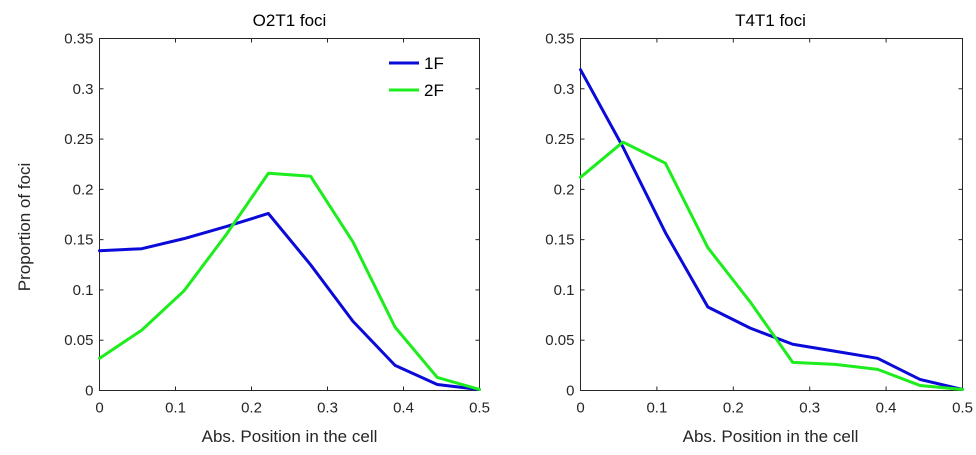 The width and height of the screenshot is (976, 455). Describe the element at coordinates (770, 20) in the screenshot. I see `chart-title: T4T1 foci` at that location.